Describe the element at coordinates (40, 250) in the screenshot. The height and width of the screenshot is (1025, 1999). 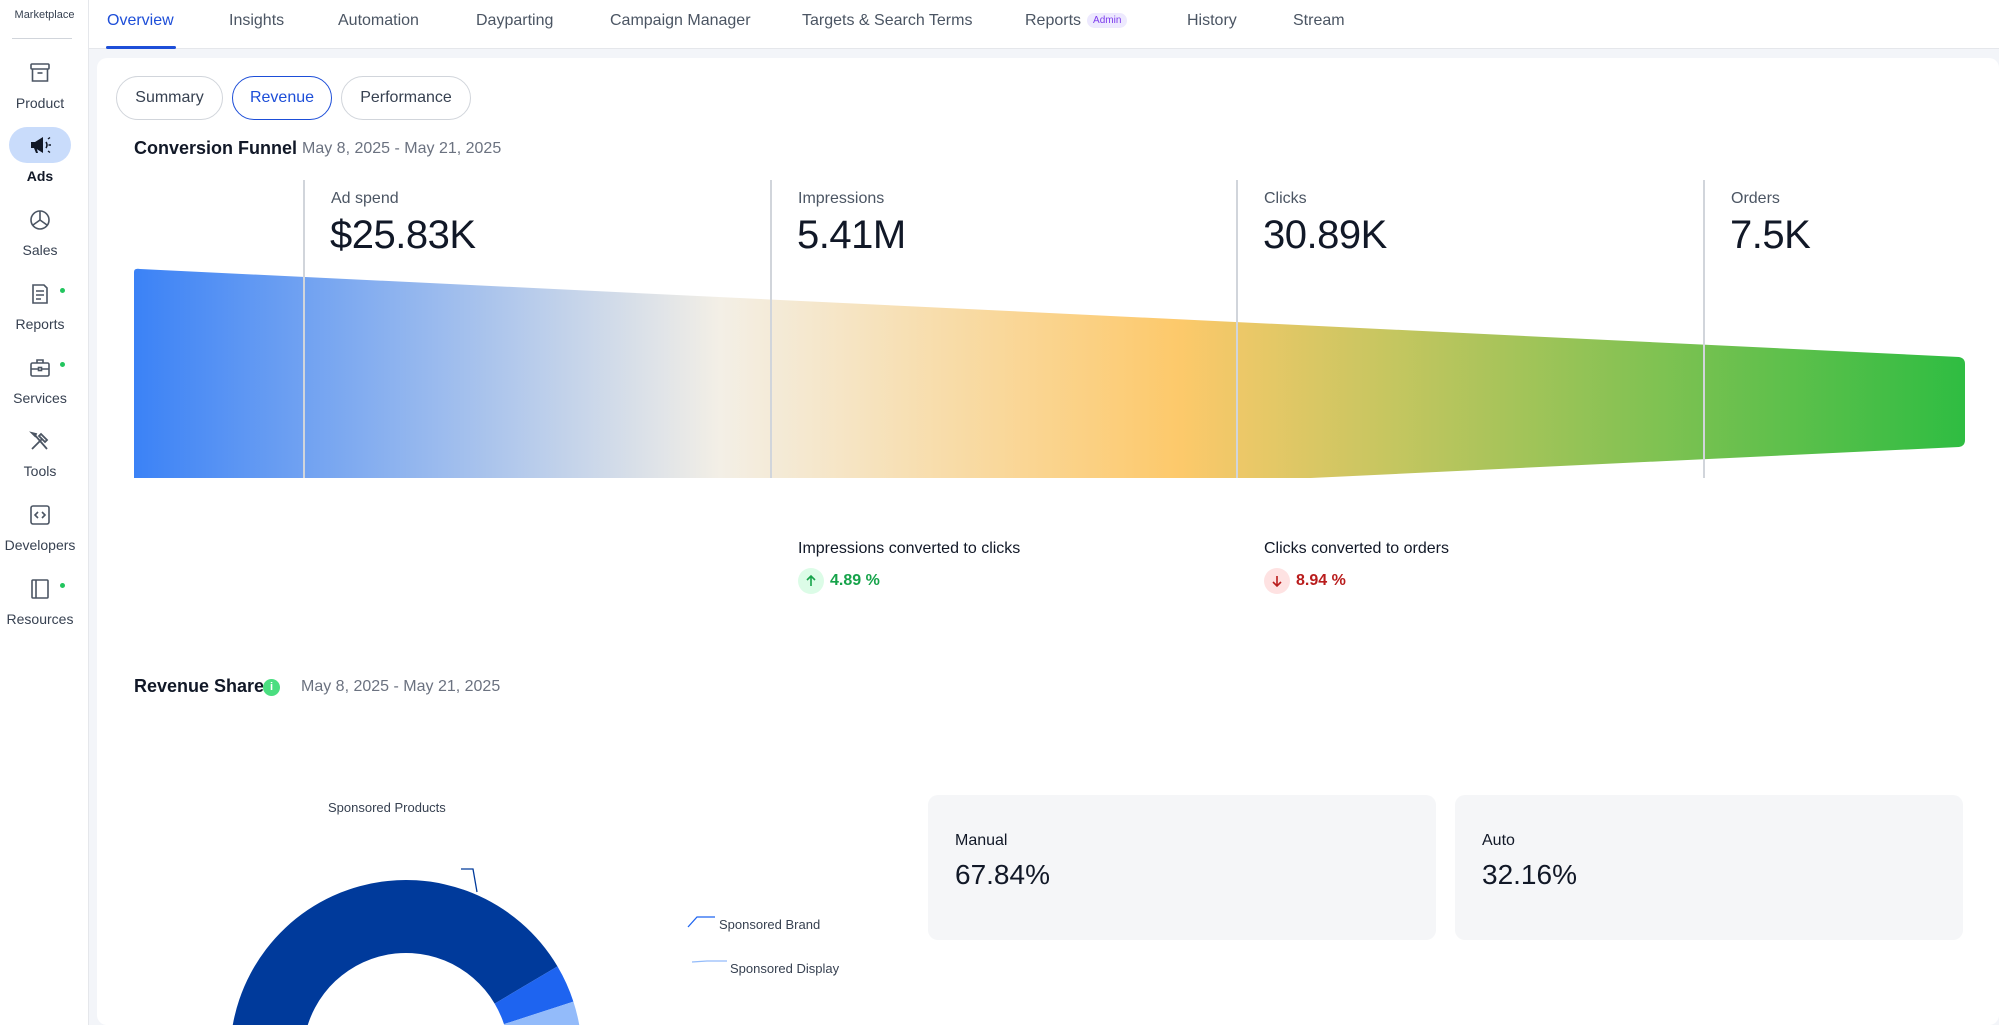
I see `sidebar-item-label: Sales` at that location.